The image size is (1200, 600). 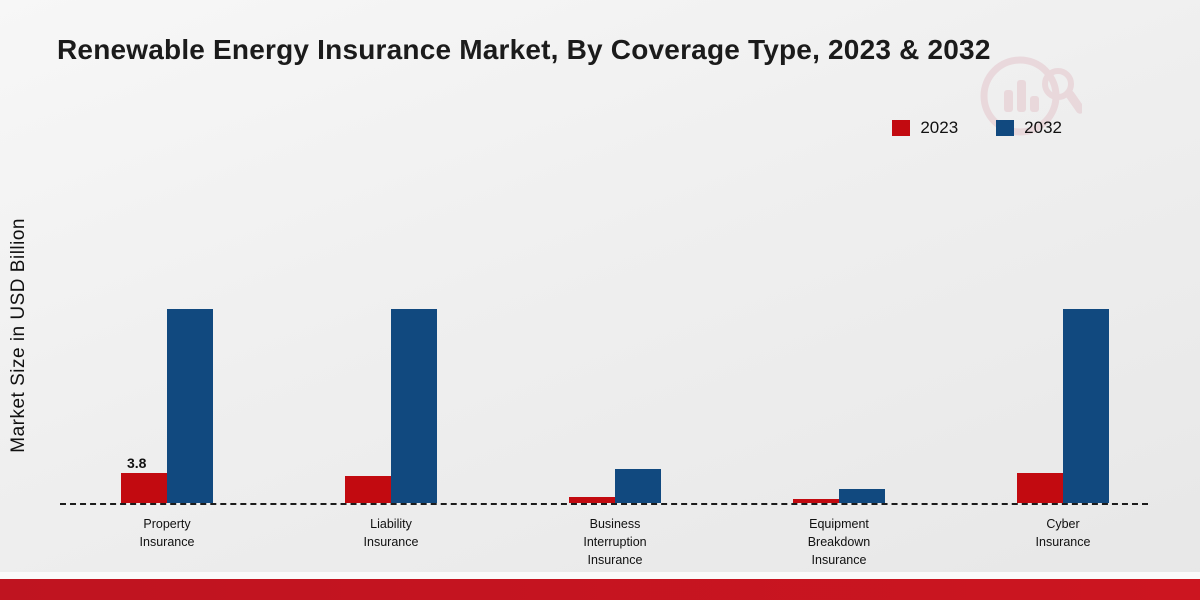 I want to click on bar-2023-liability-insurance, so click(x=368, y=489).